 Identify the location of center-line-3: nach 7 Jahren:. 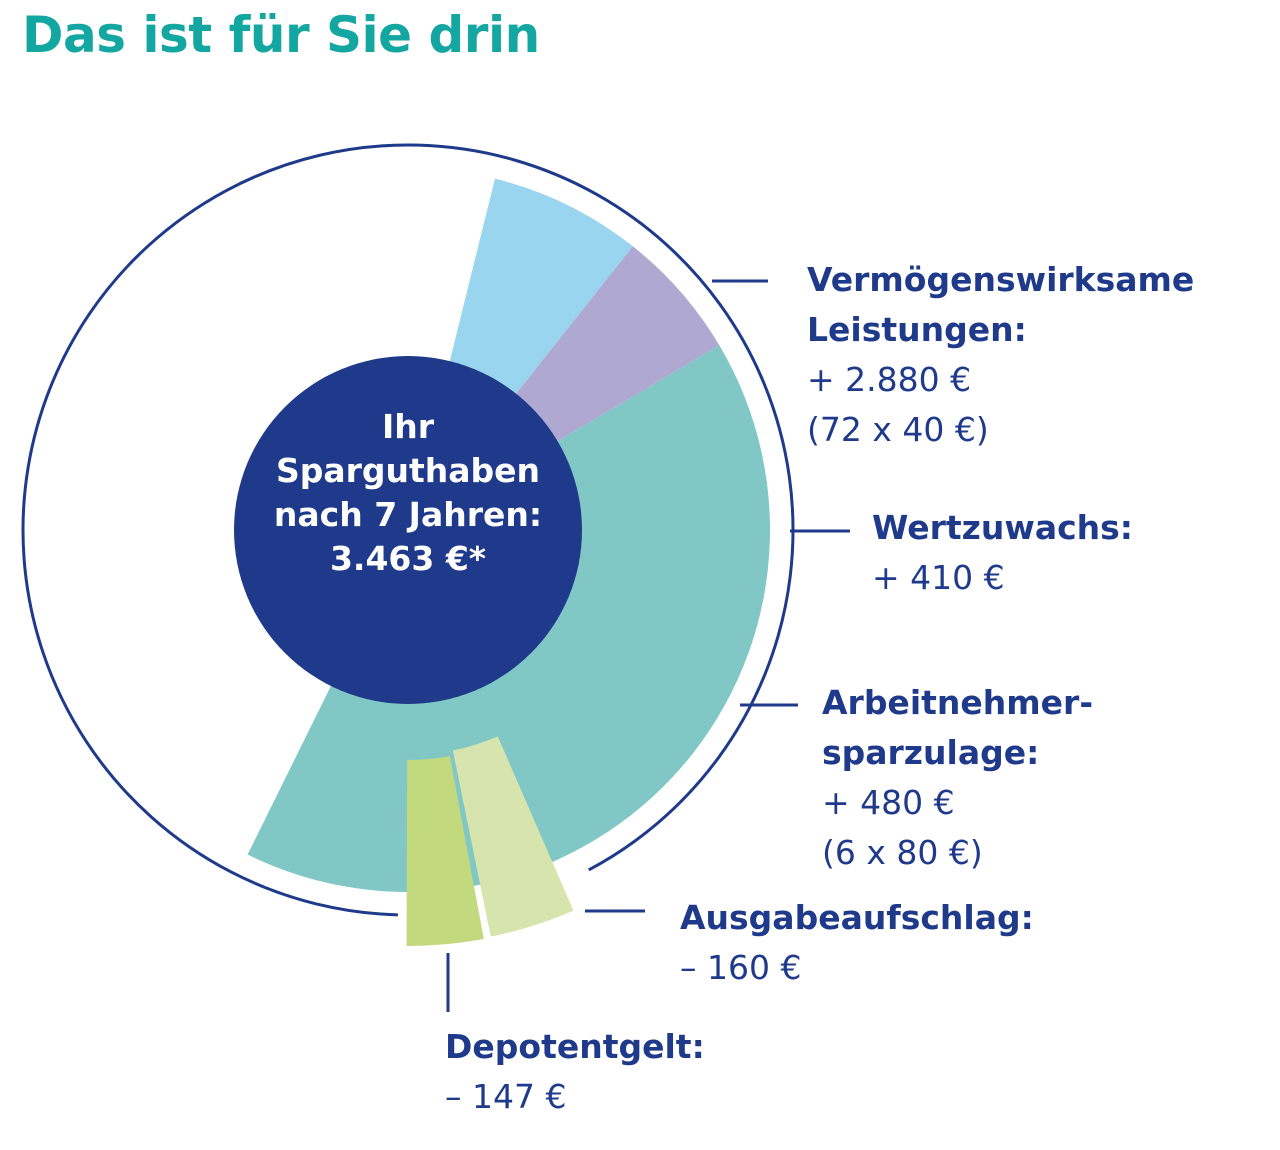
(408, 514).